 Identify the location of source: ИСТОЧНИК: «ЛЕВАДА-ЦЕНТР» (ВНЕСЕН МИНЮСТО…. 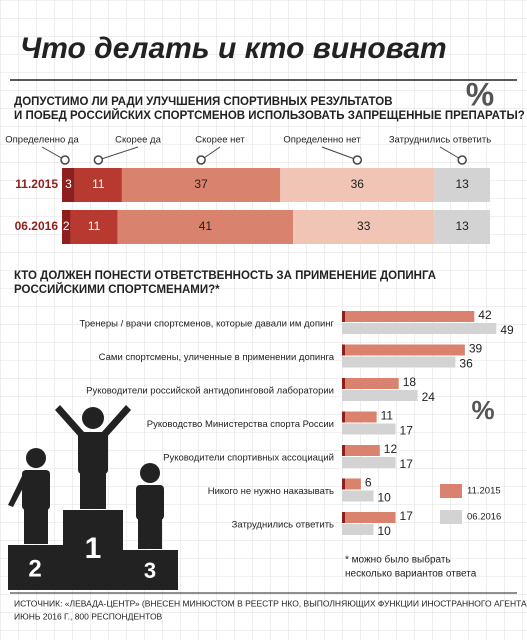
(270, 603).